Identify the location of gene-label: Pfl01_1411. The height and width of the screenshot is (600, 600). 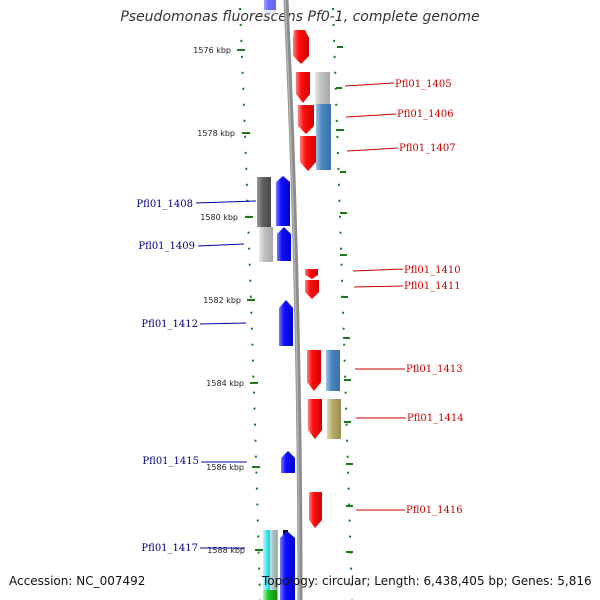
(432, 286).